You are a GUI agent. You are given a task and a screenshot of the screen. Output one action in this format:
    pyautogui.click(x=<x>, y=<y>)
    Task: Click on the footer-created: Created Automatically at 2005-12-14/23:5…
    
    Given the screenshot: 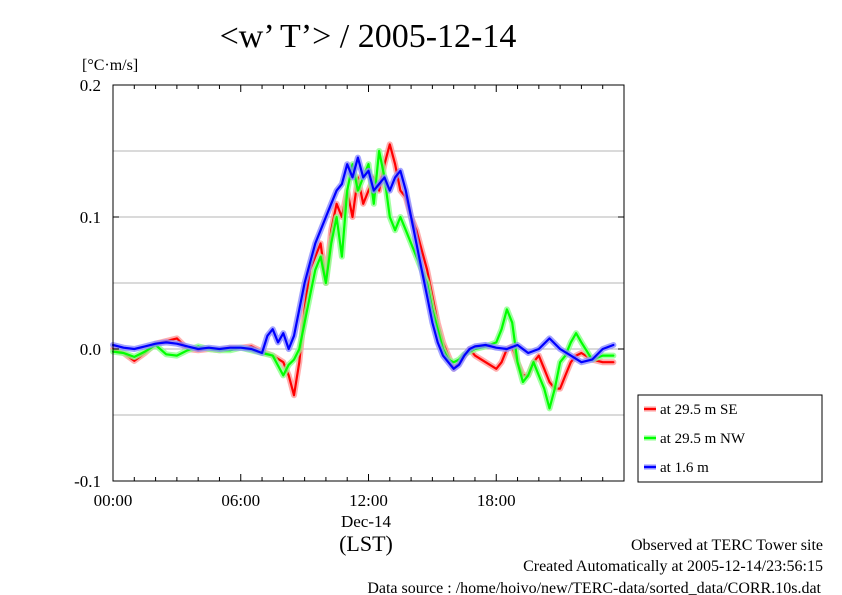 What is the action you would take?
    pyautogui.click(x=673, y=566)
    